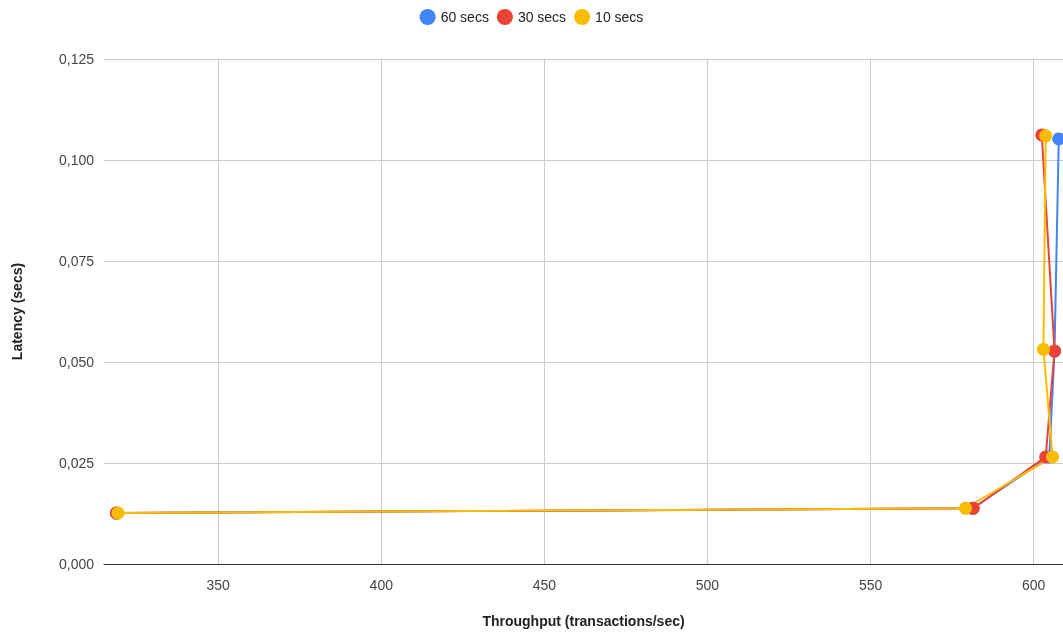 The height and width of the screenshot is (637, 1063). I want to click on y-tick-label: 0,025, so click(76, 463).